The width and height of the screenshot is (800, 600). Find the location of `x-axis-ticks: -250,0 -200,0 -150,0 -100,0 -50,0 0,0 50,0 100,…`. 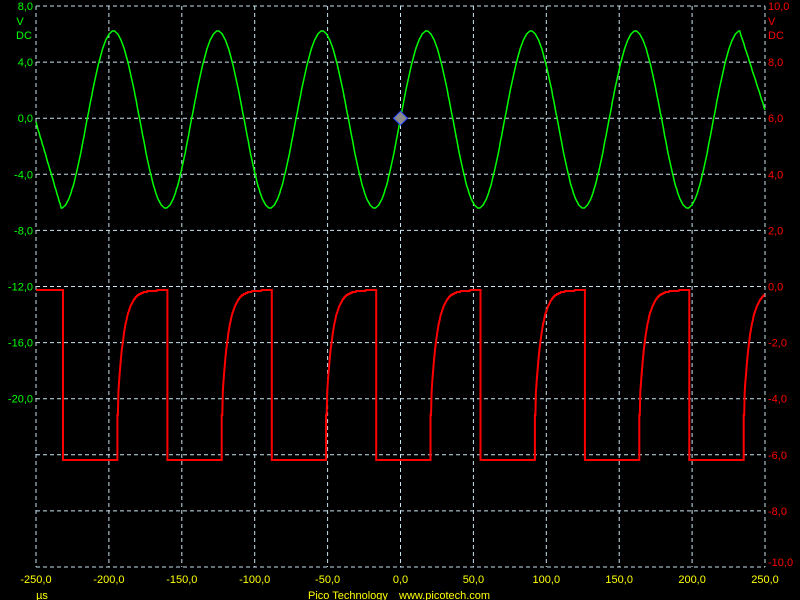

x-axis-ticks: -250,0 -200,0 -150,0 -100,0 -50,0 0,0 50,0 100,… is located at coordinates (399, 580).